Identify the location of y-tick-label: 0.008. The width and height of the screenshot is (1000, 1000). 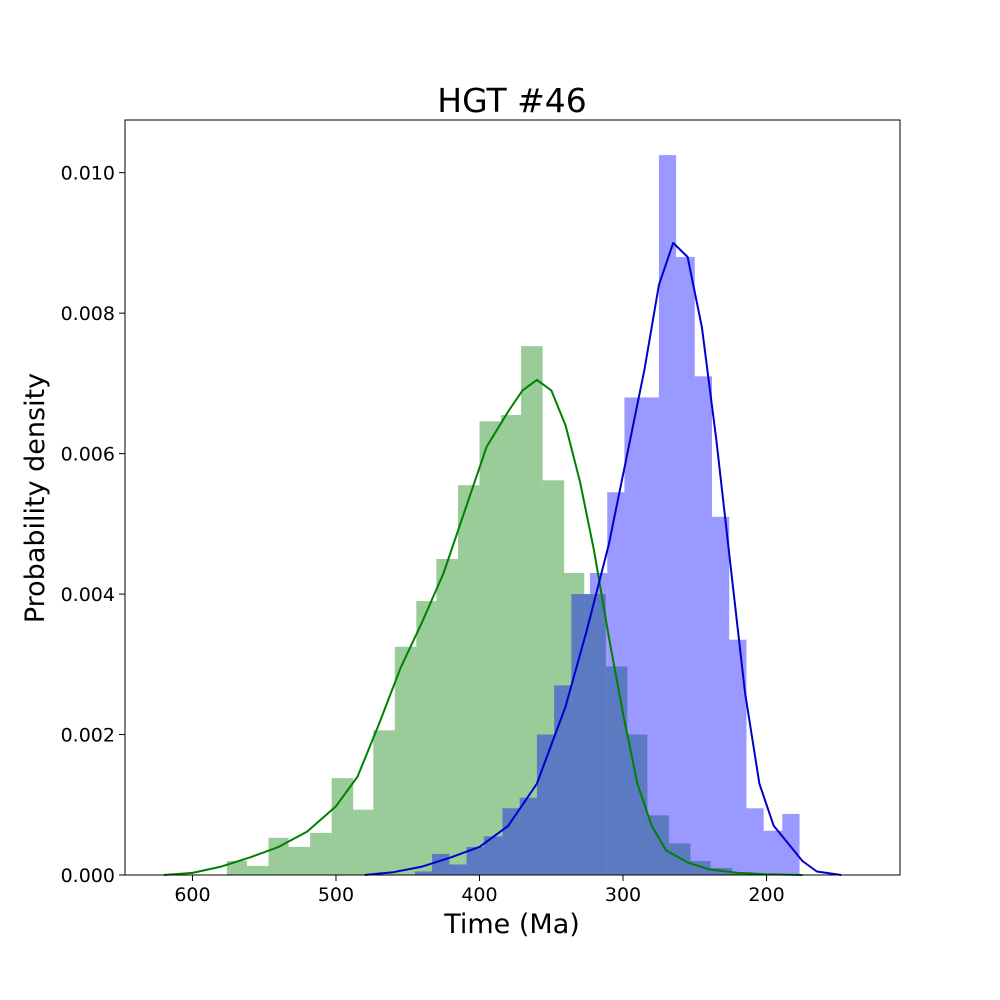
(88, 314).